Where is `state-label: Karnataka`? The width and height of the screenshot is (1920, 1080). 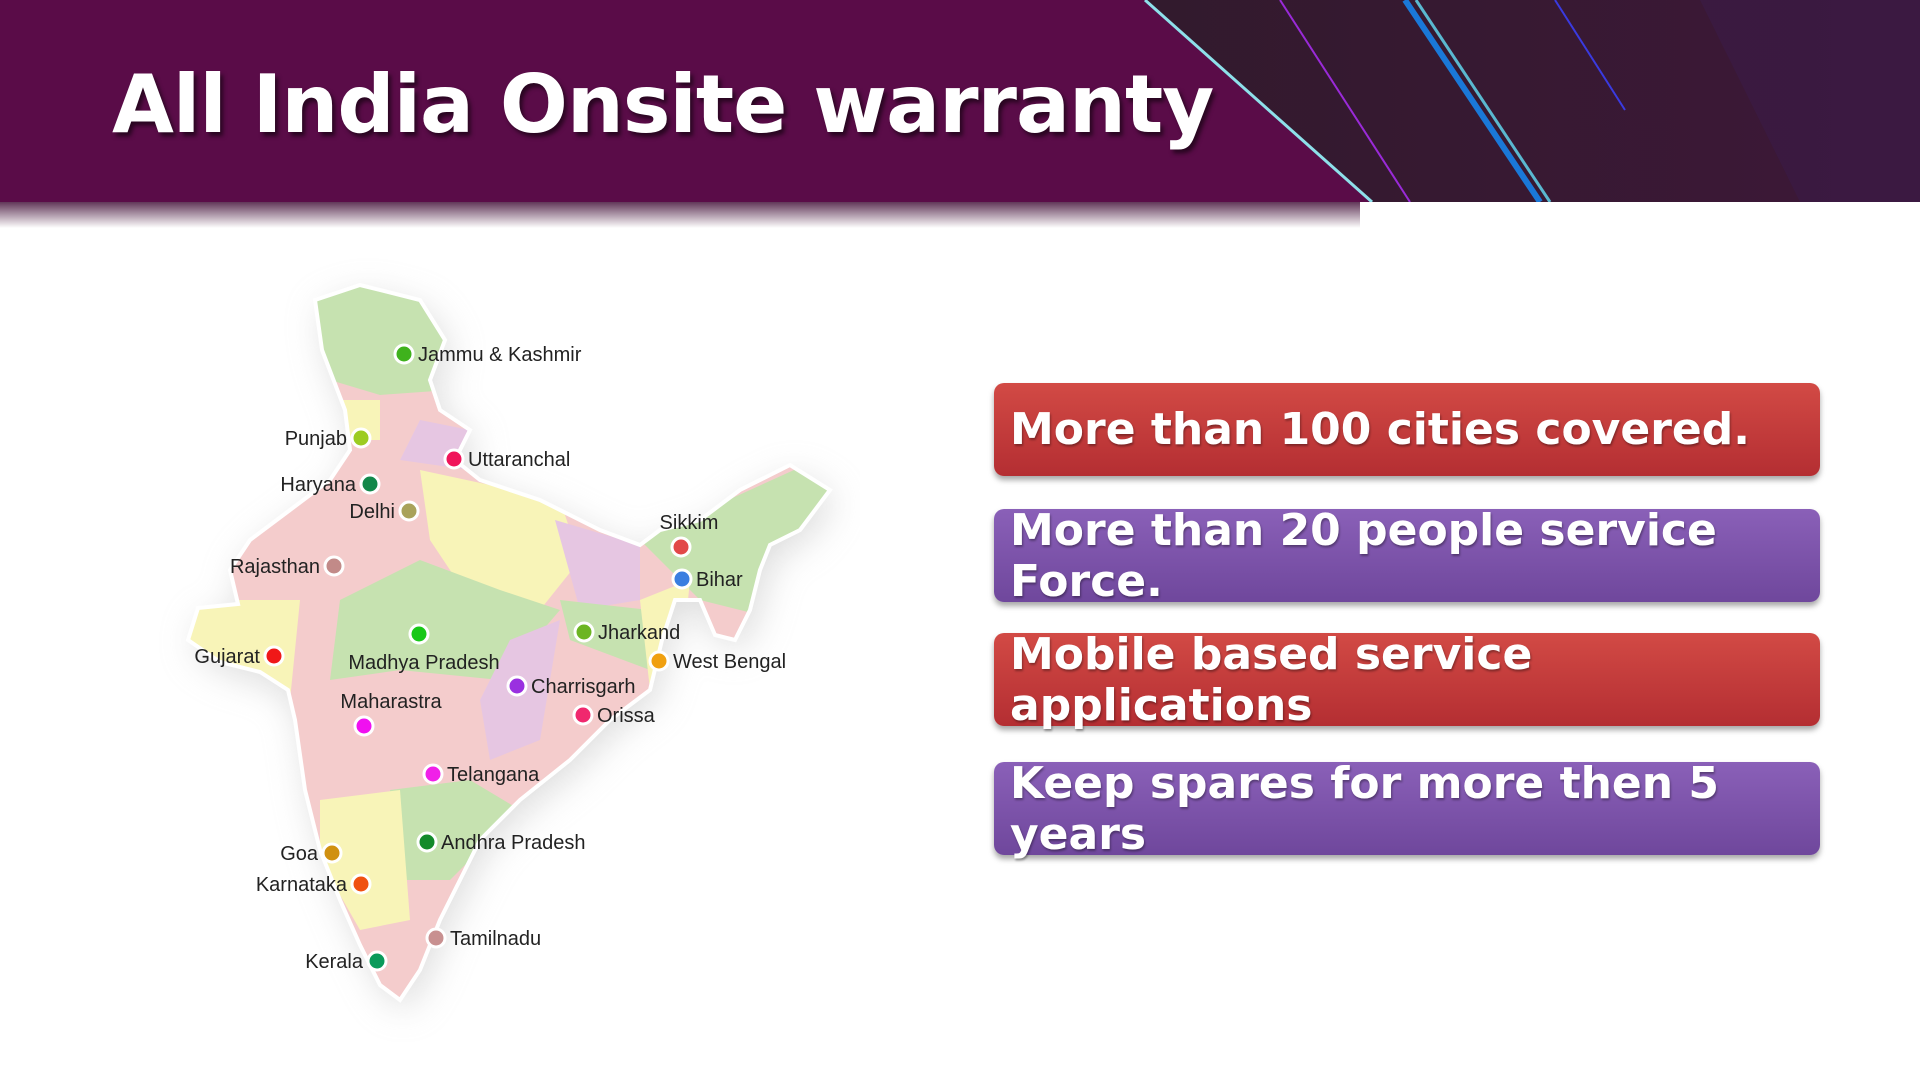
state-label: Karnataka is located at coordinates (302, 885).